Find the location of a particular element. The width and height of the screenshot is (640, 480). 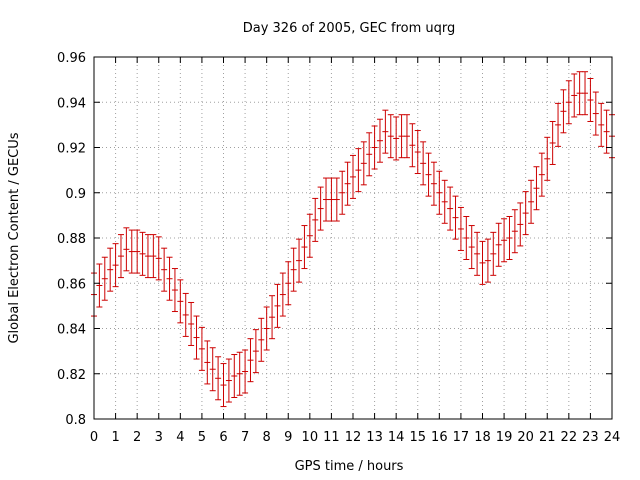

x-tick-label: 23 is located at coordinates (590, 437).